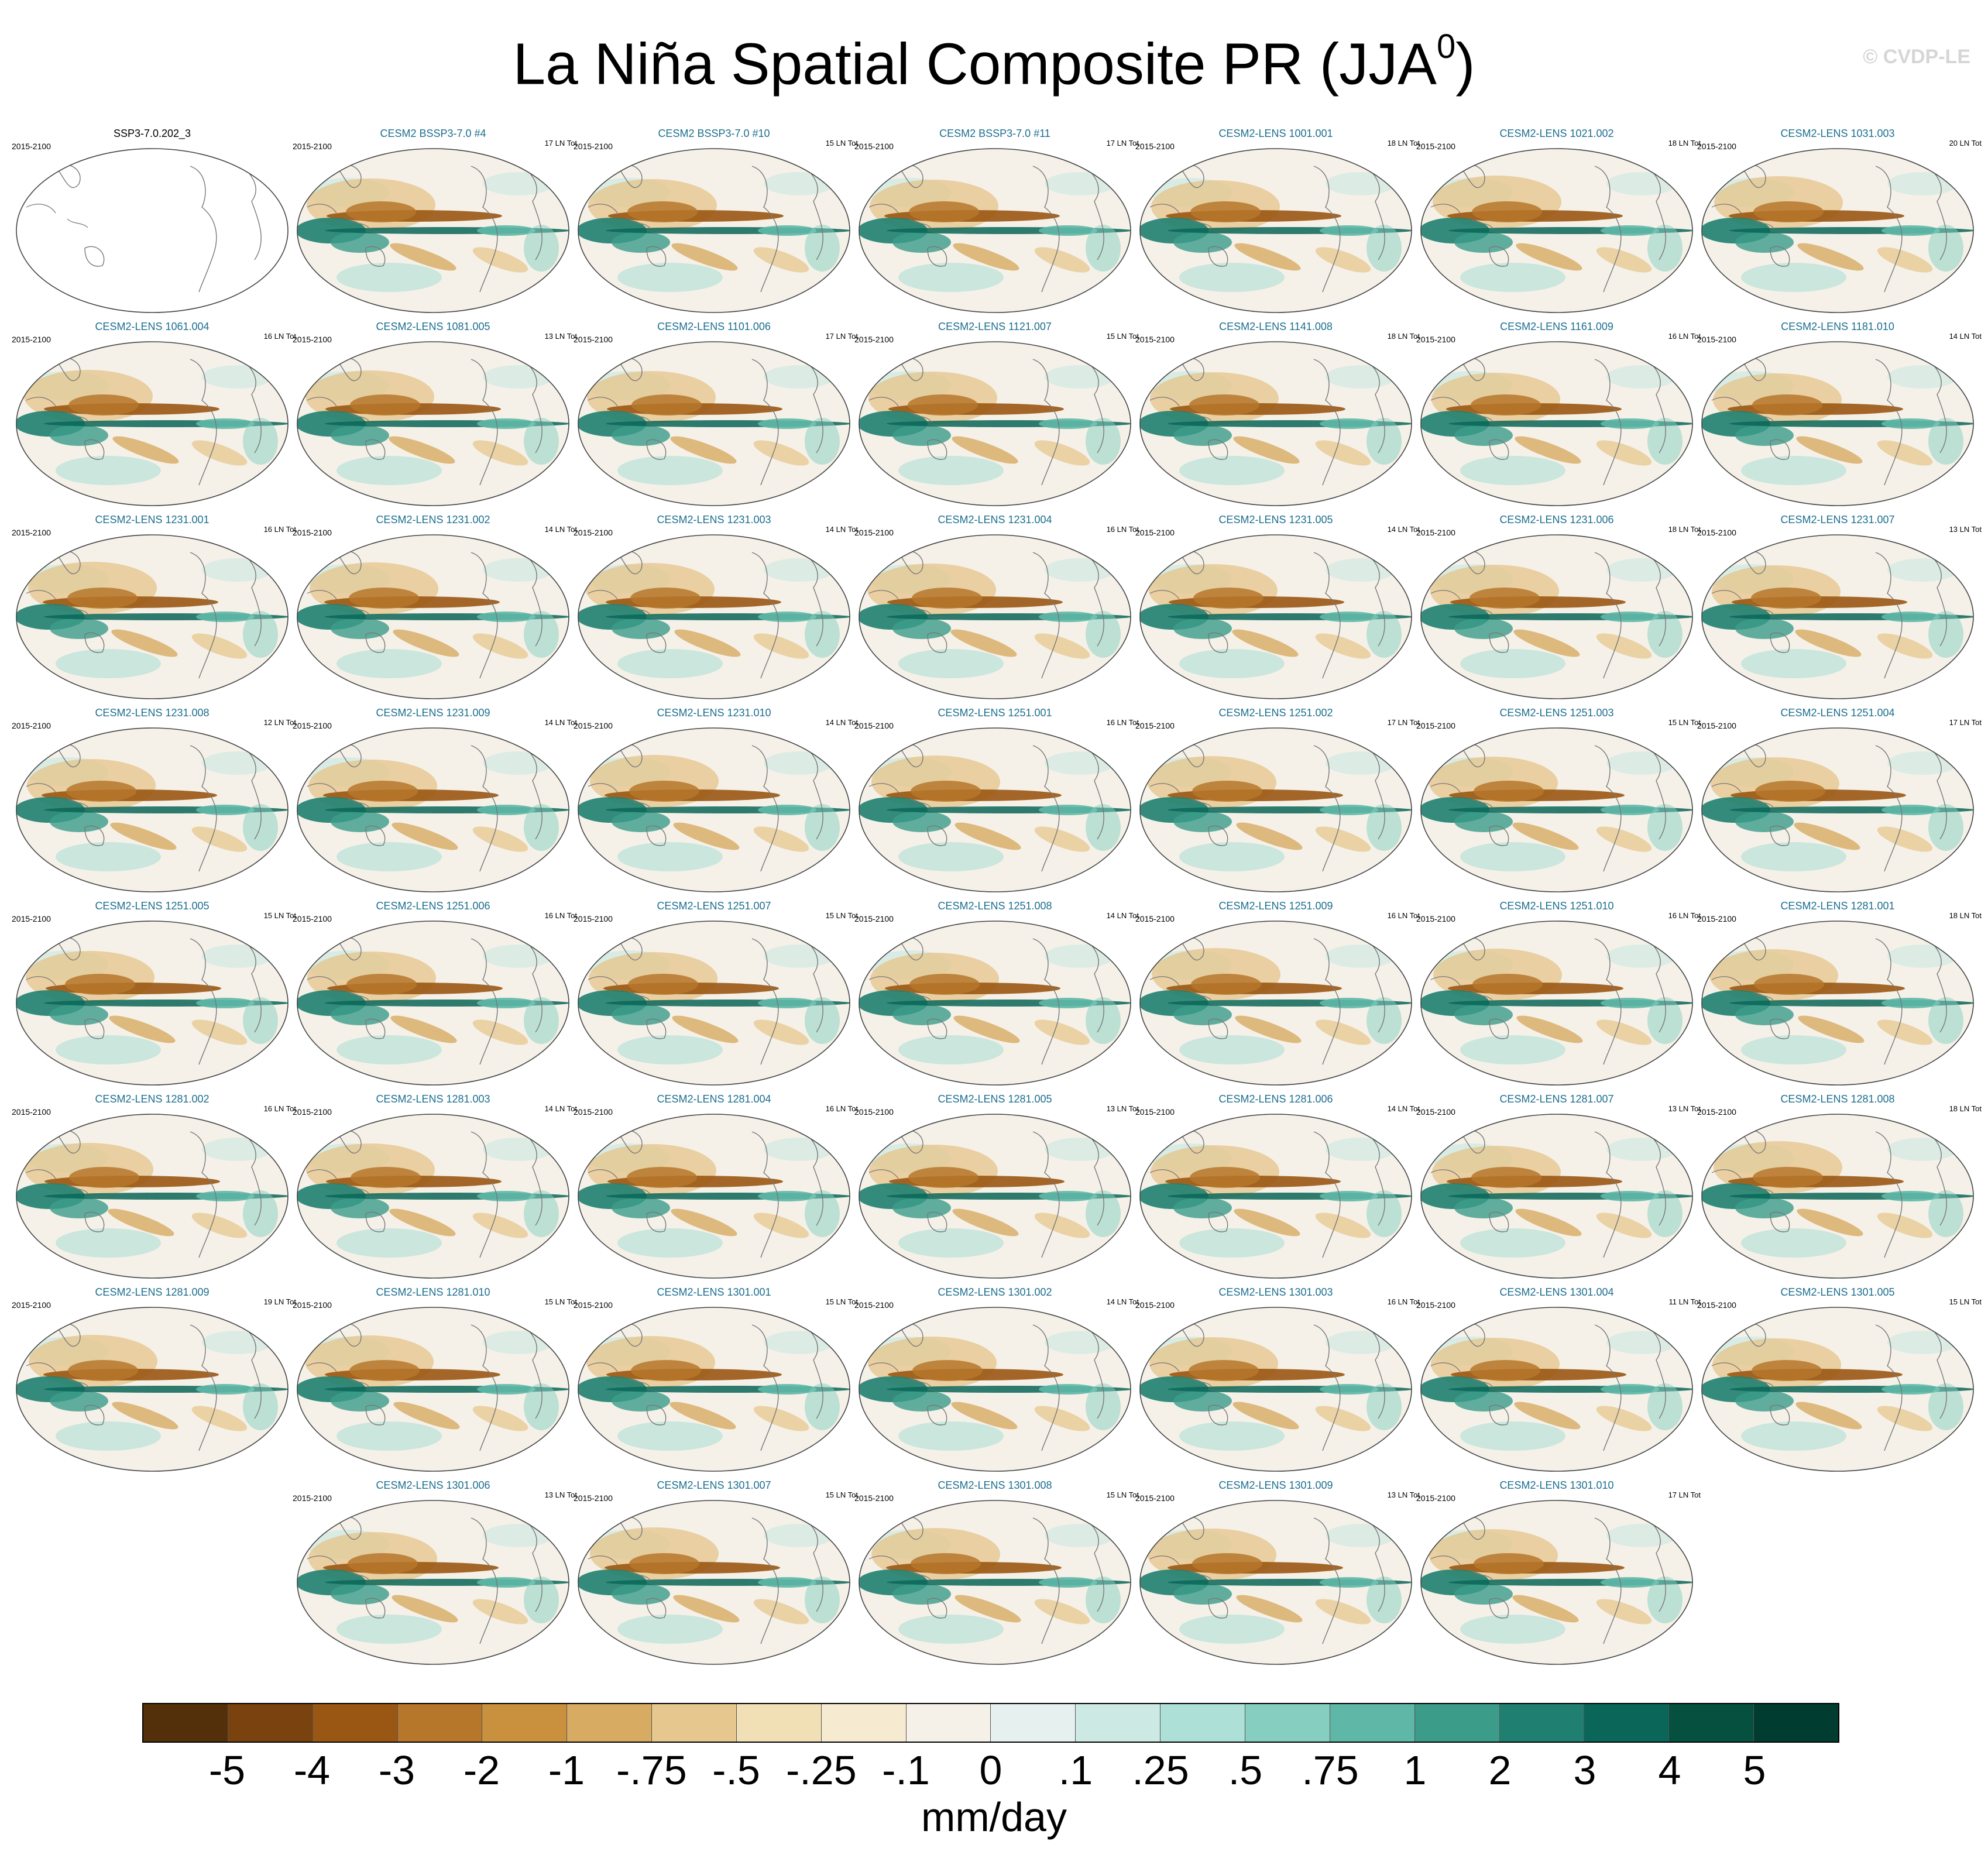 Image resolution: width=1988 pixels, height=1858 pixels. Describe the element at coordinates (1277, 804) in the screenshot. I see `ensemble-map-panel: CESM2-LENS 1251.002 2015-2100 17 LN Tot` at that location.